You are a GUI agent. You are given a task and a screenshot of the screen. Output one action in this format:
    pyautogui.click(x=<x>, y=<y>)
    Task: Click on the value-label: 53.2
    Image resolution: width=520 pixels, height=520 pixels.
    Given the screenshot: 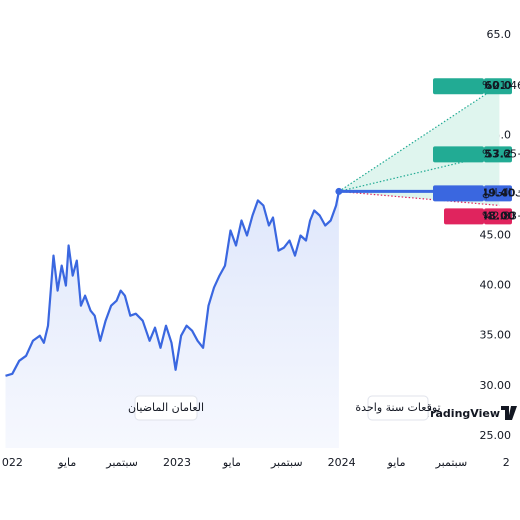 What is the action you would take?
    pyautogui.click(x=497, y=153)
    